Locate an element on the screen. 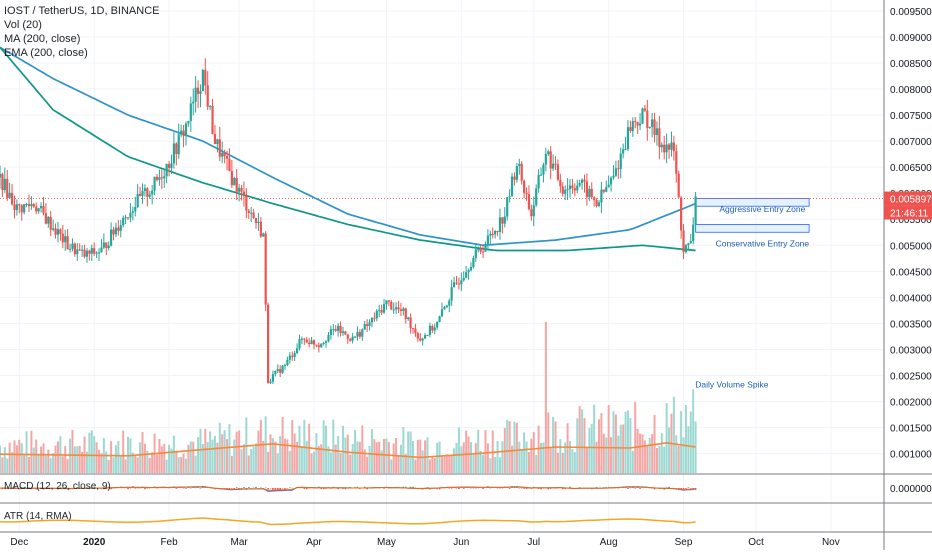  macd-label: MACD (12, 26, close, 9) is located at coordinates (57, 486).